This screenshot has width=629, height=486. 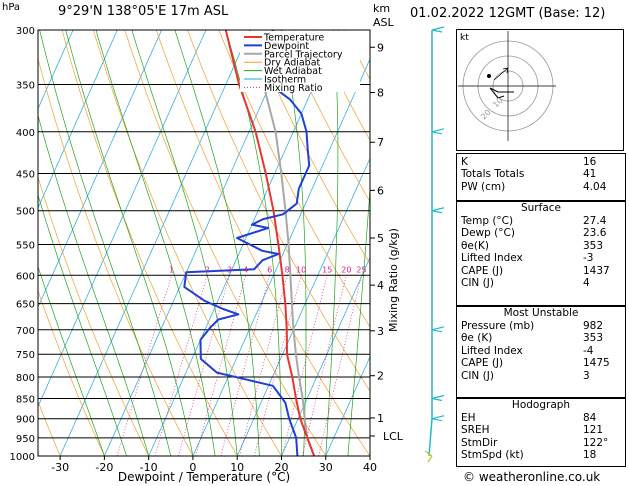 I want to click on wet-adiabat-line, so click(x=358, y=320).